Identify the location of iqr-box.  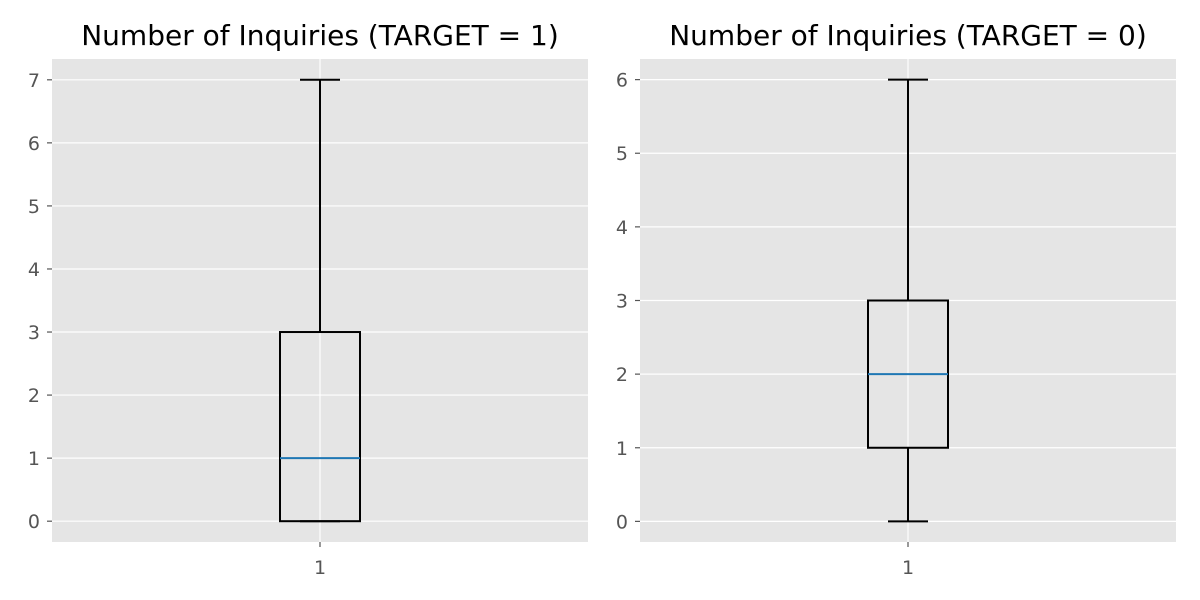
(320, 427).